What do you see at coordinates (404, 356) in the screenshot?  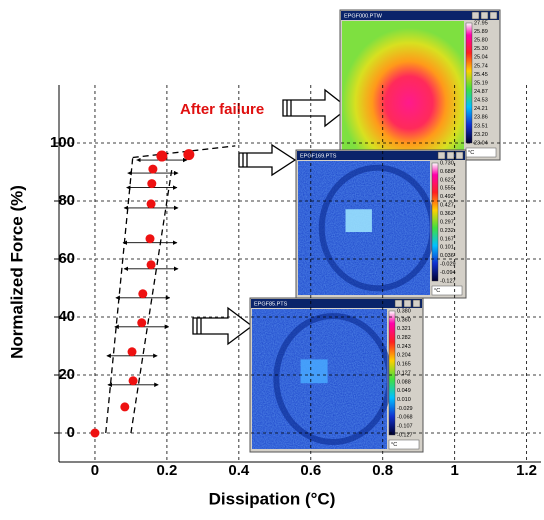 I see `scale-label: 0.204` at bounding box center [404, 356].